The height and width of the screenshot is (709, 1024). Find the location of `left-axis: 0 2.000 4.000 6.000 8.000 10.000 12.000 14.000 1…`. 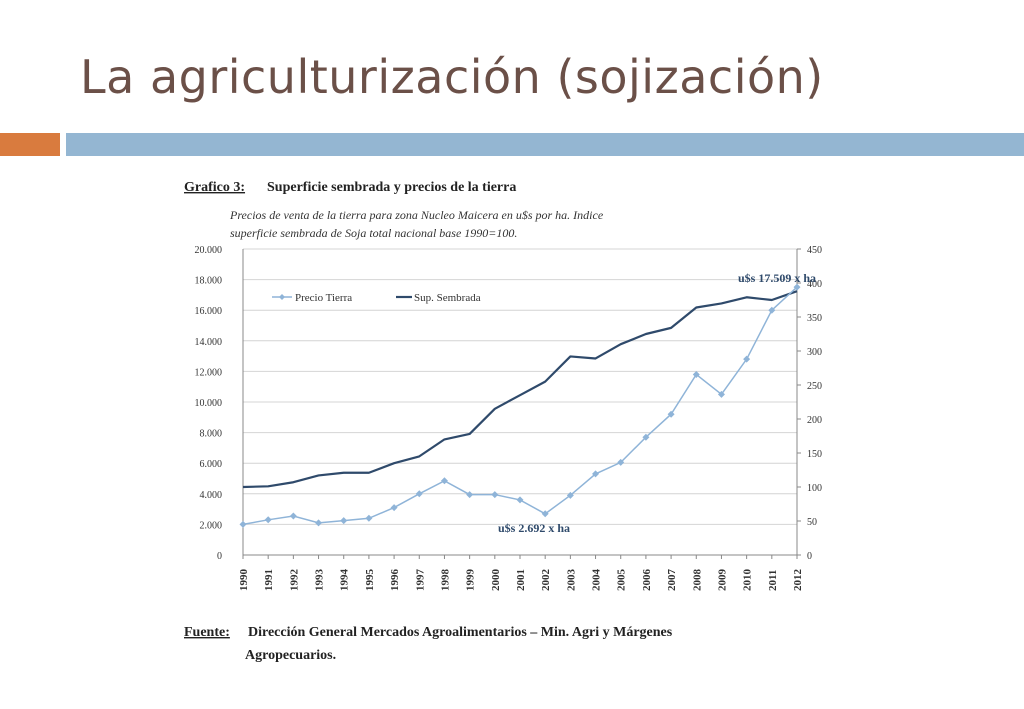

left-axis: 0 2.000 4.000 6.000 8.000 10.000 12.000 14.000 1… is located at coordinates (219, 403).